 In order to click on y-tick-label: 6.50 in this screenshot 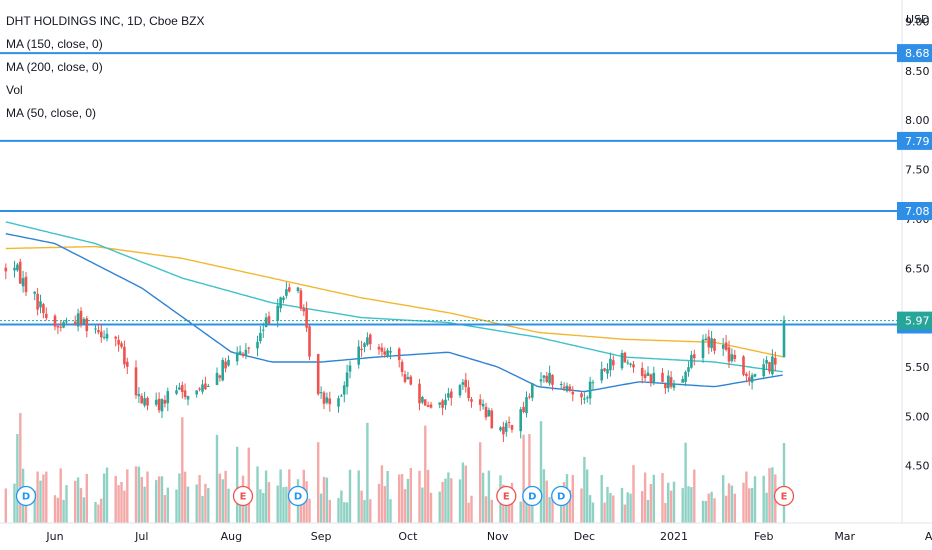, I will do `click(917, 268)`.